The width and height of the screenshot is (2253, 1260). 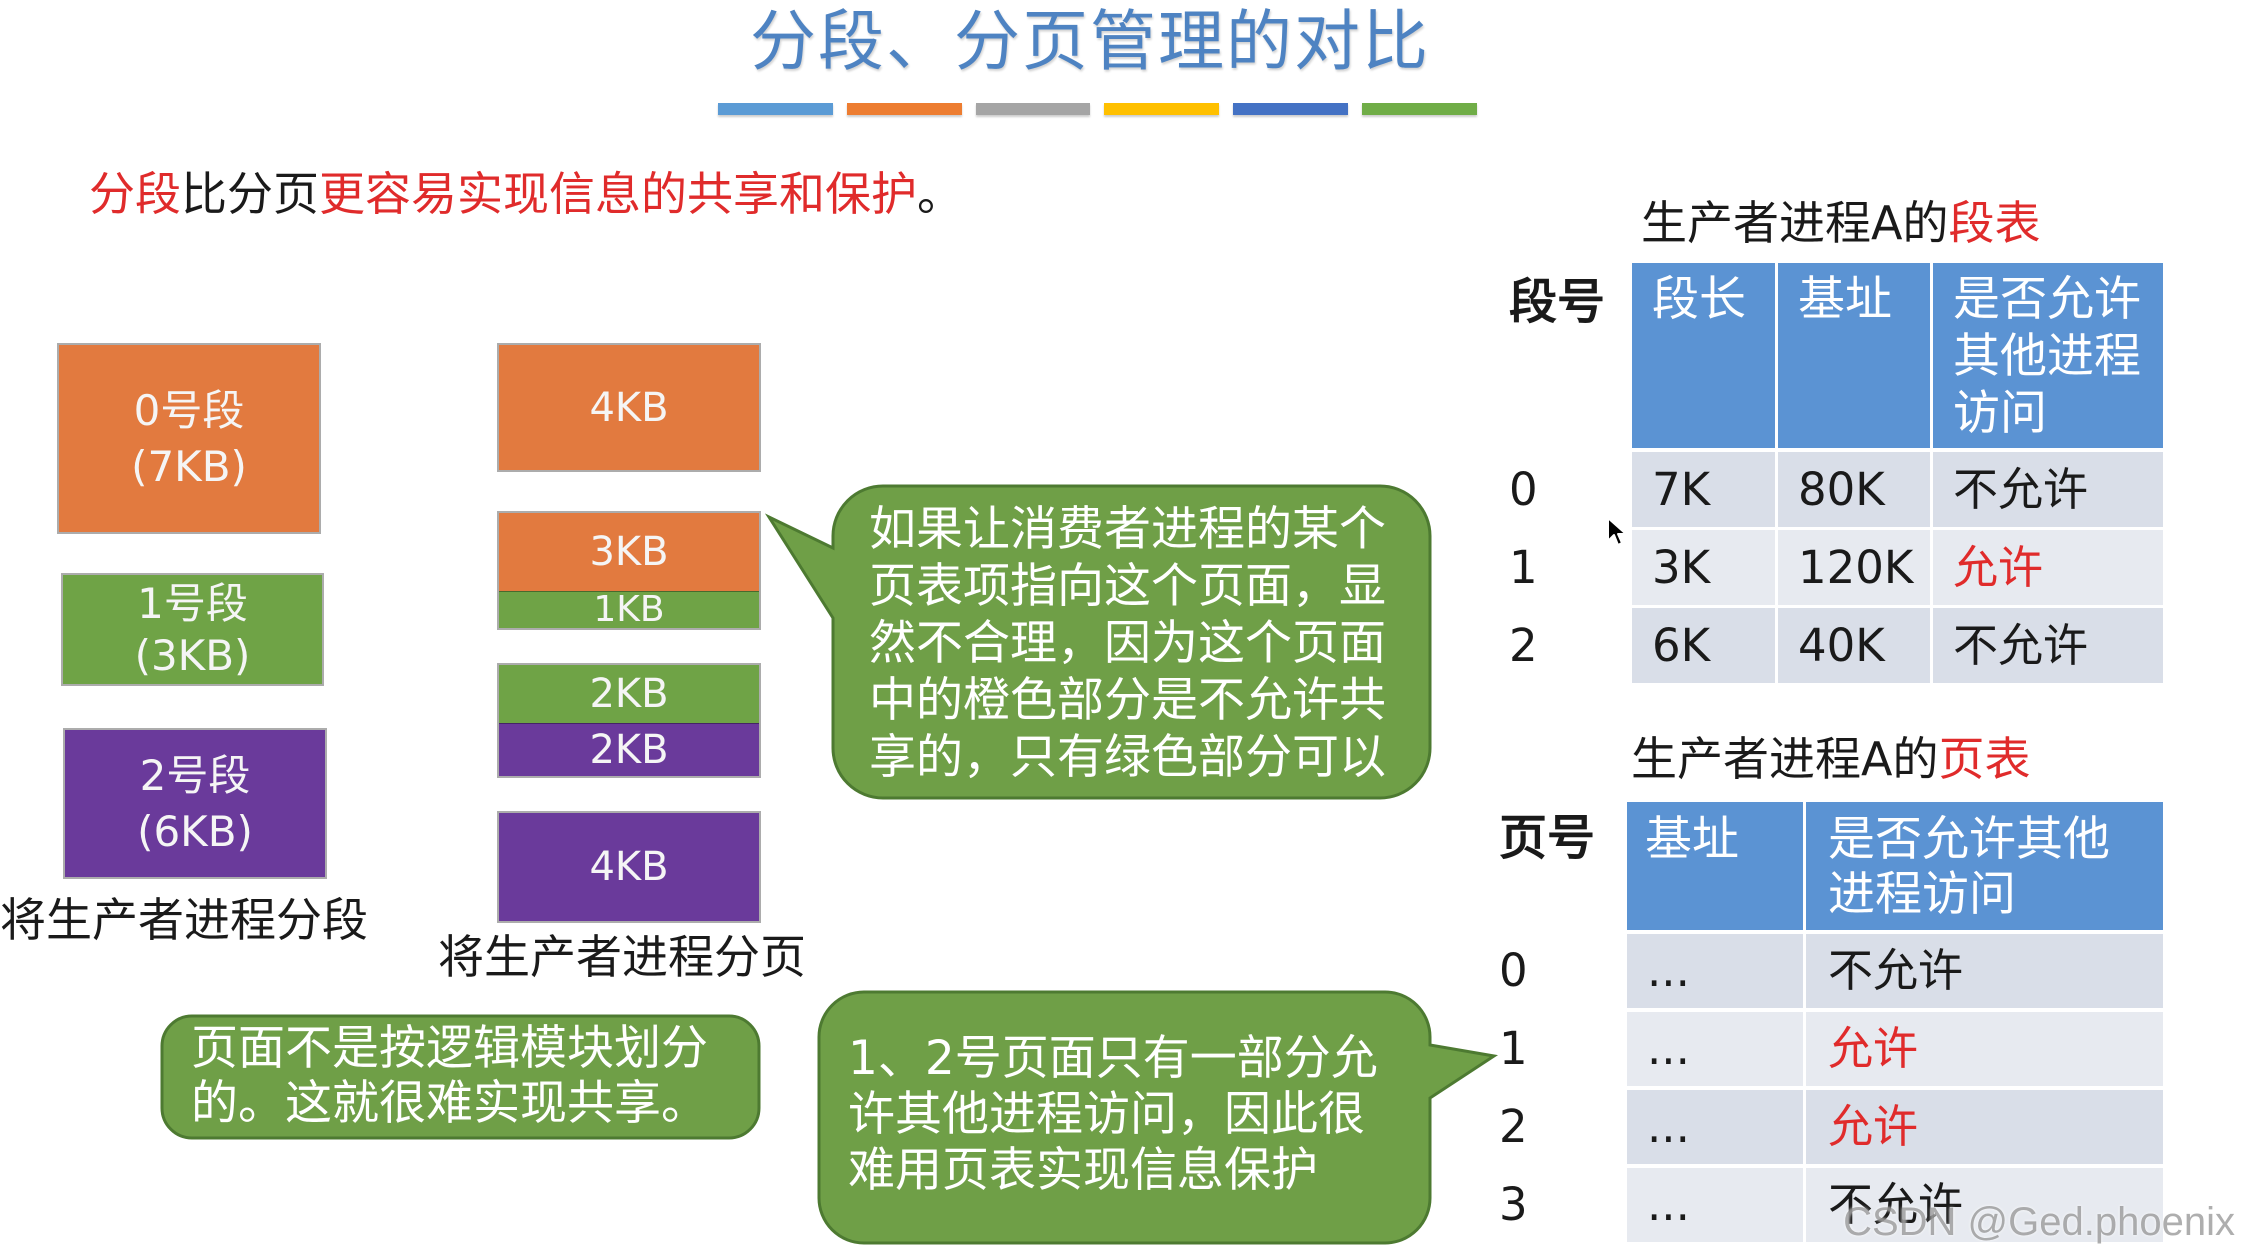 I want to click on page-table-title-highlight: 页表, so click(x=1984, y=759).